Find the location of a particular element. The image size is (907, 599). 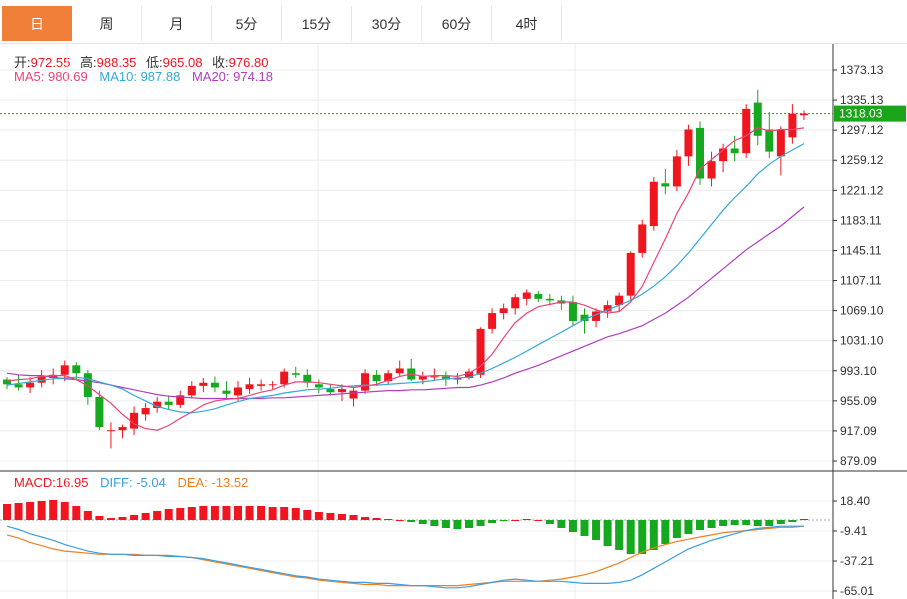

tab-month: 月 is located at coordinates (177, 23).